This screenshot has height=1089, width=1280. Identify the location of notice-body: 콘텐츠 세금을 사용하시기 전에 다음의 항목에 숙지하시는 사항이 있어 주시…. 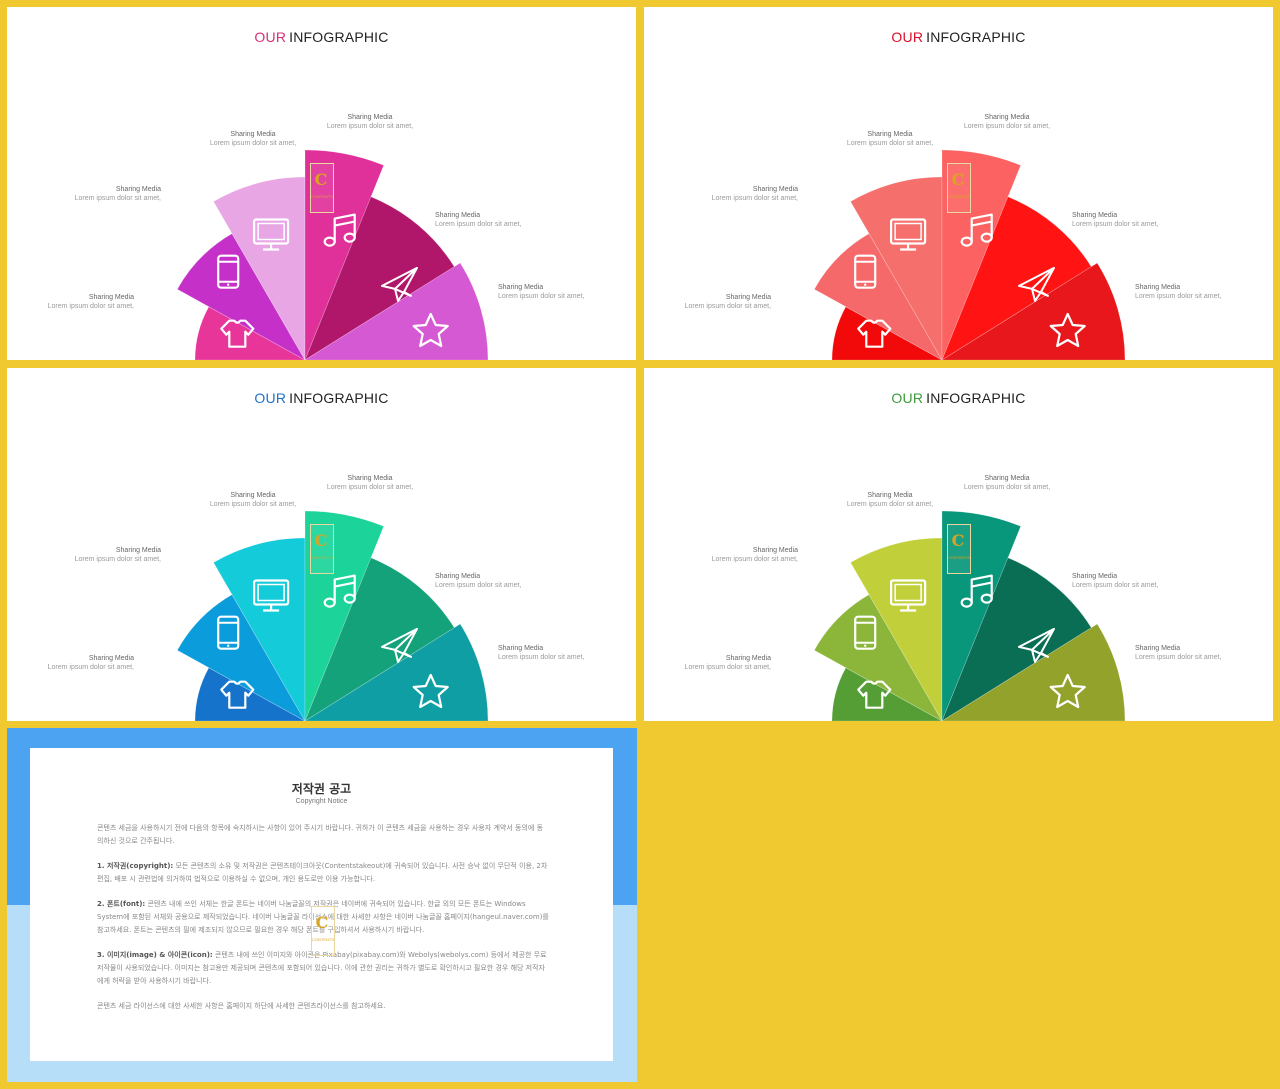
(323, 923).